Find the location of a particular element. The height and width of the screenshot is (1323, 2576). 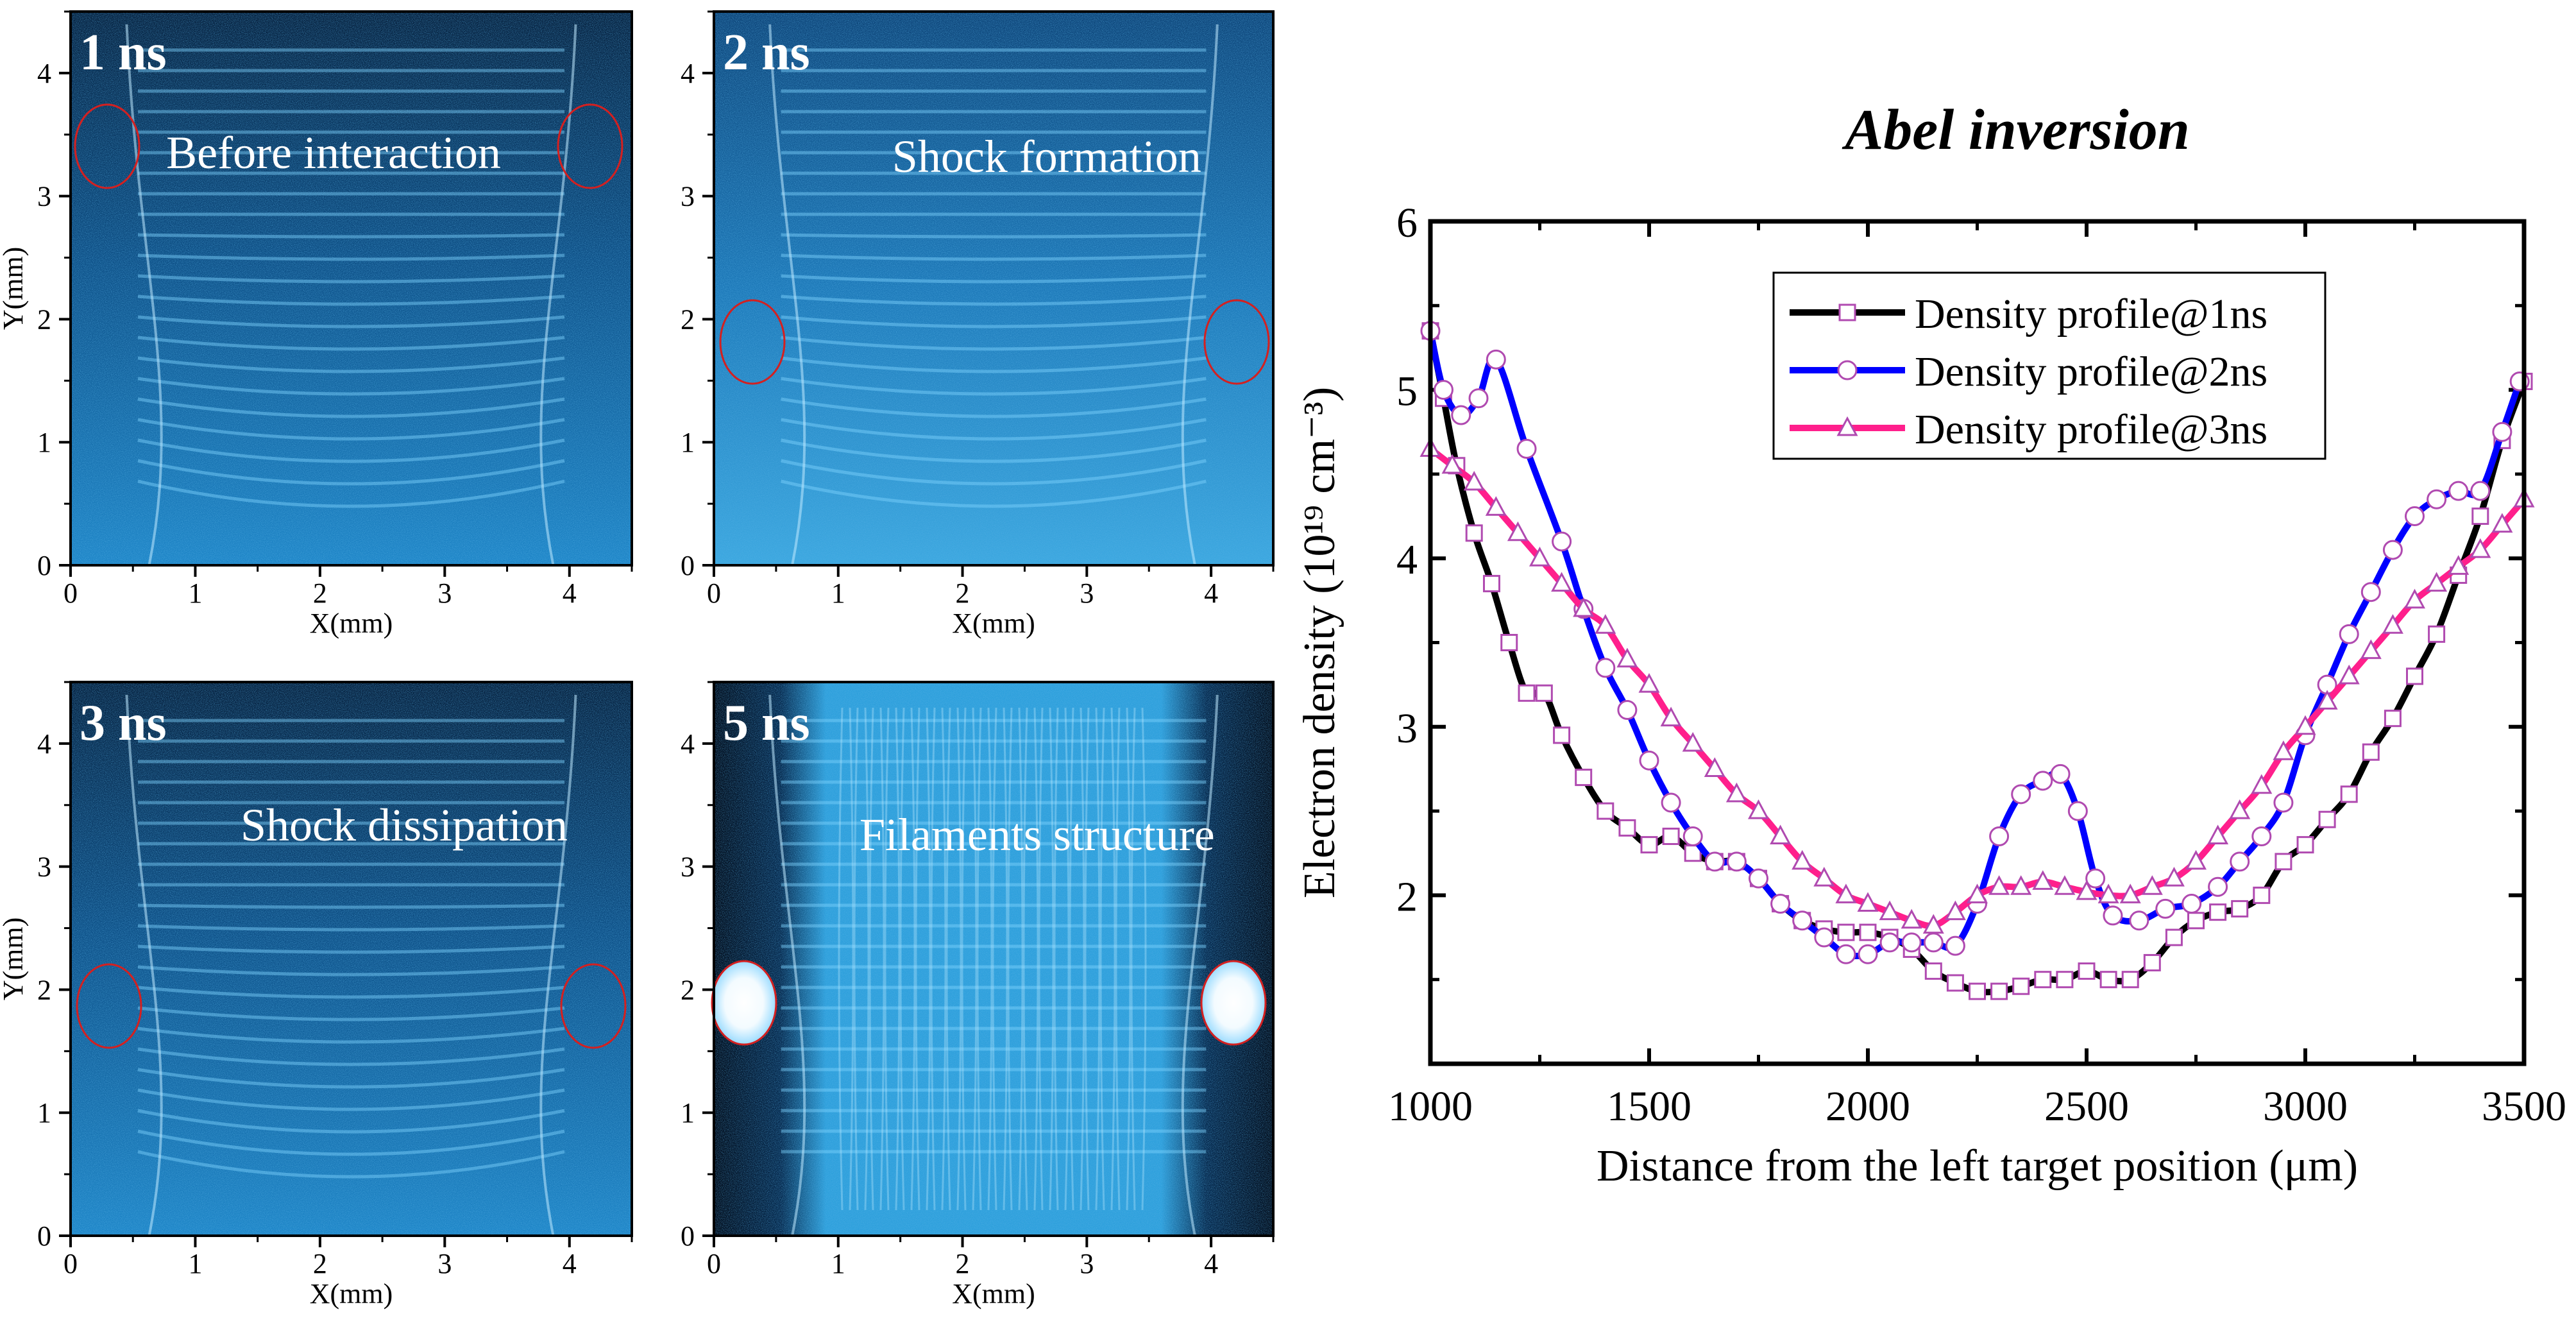

panel-noise is located at coordinates (993, 959).